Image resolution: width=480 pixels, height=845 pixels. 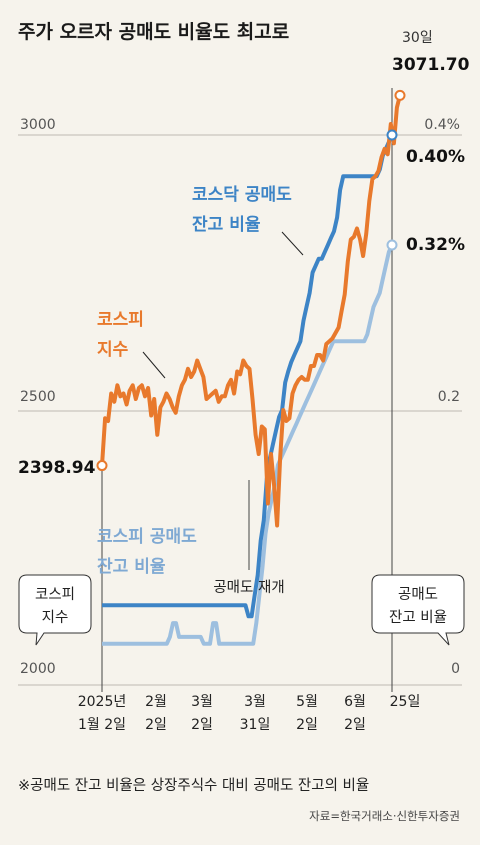 What do you see at coordinates (248, 587) in the screenshot?
I see `label-short-selling-resume: 공매도 재개` at bounding box center [248, 587].